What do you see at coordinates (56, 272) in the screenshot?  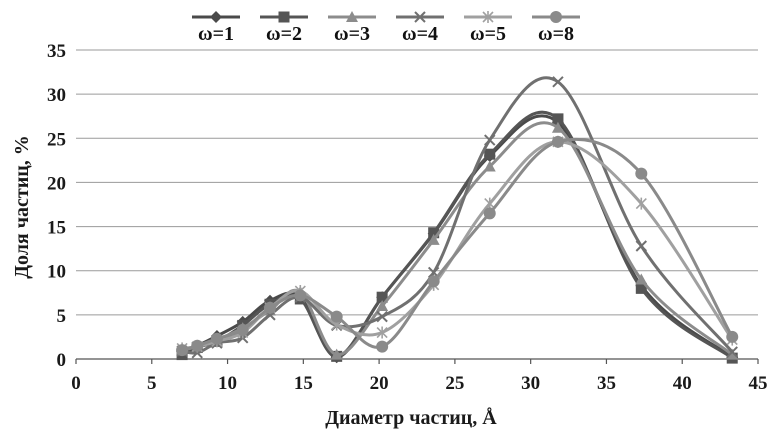 I see `y-tick-label: 10` at bounding box center [56, 272].